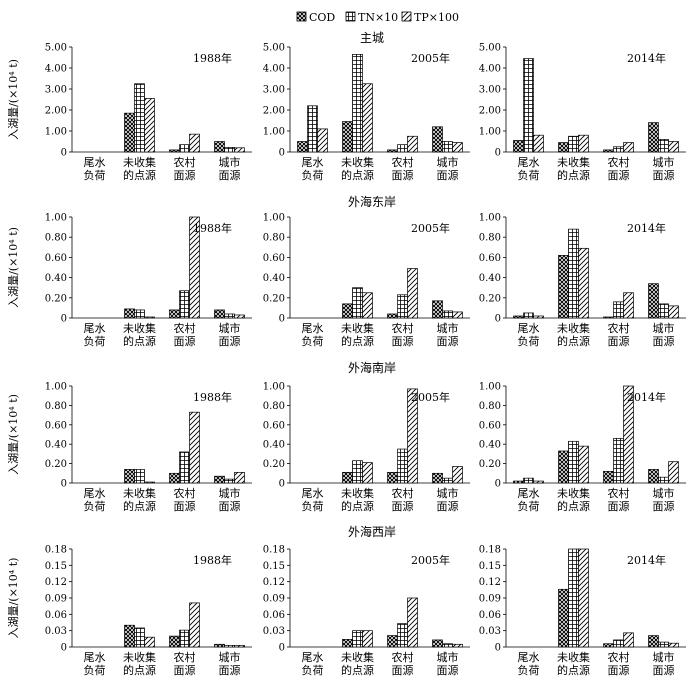 The image size is (693, 695). Describe the element at coordinates (372, 367) in the screenshot. I see `region-title: 外海南岸` at that location.